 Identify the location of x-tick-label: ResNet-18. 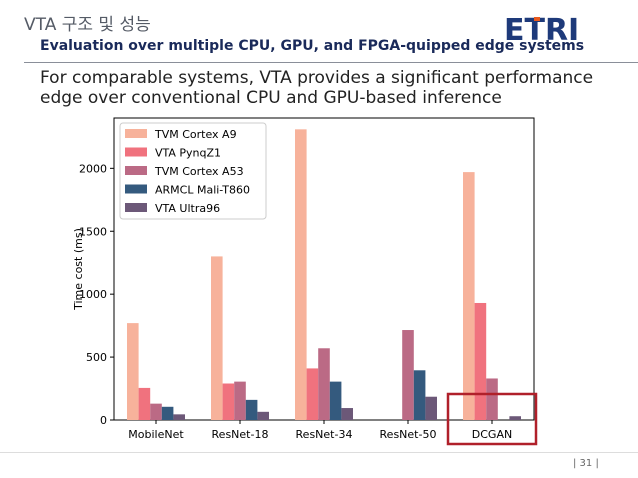
(240, 434).